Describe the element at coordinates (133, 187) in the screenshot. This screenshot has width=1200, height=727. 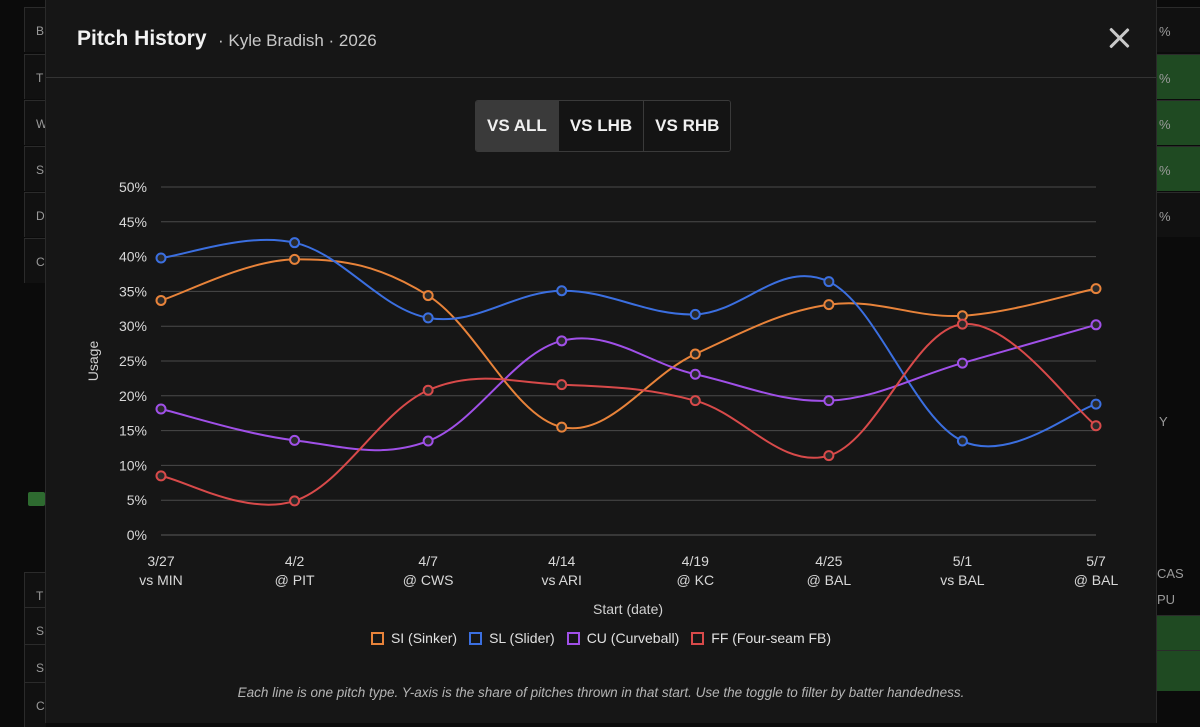
I see `y-tick-label: 50%` at that location.